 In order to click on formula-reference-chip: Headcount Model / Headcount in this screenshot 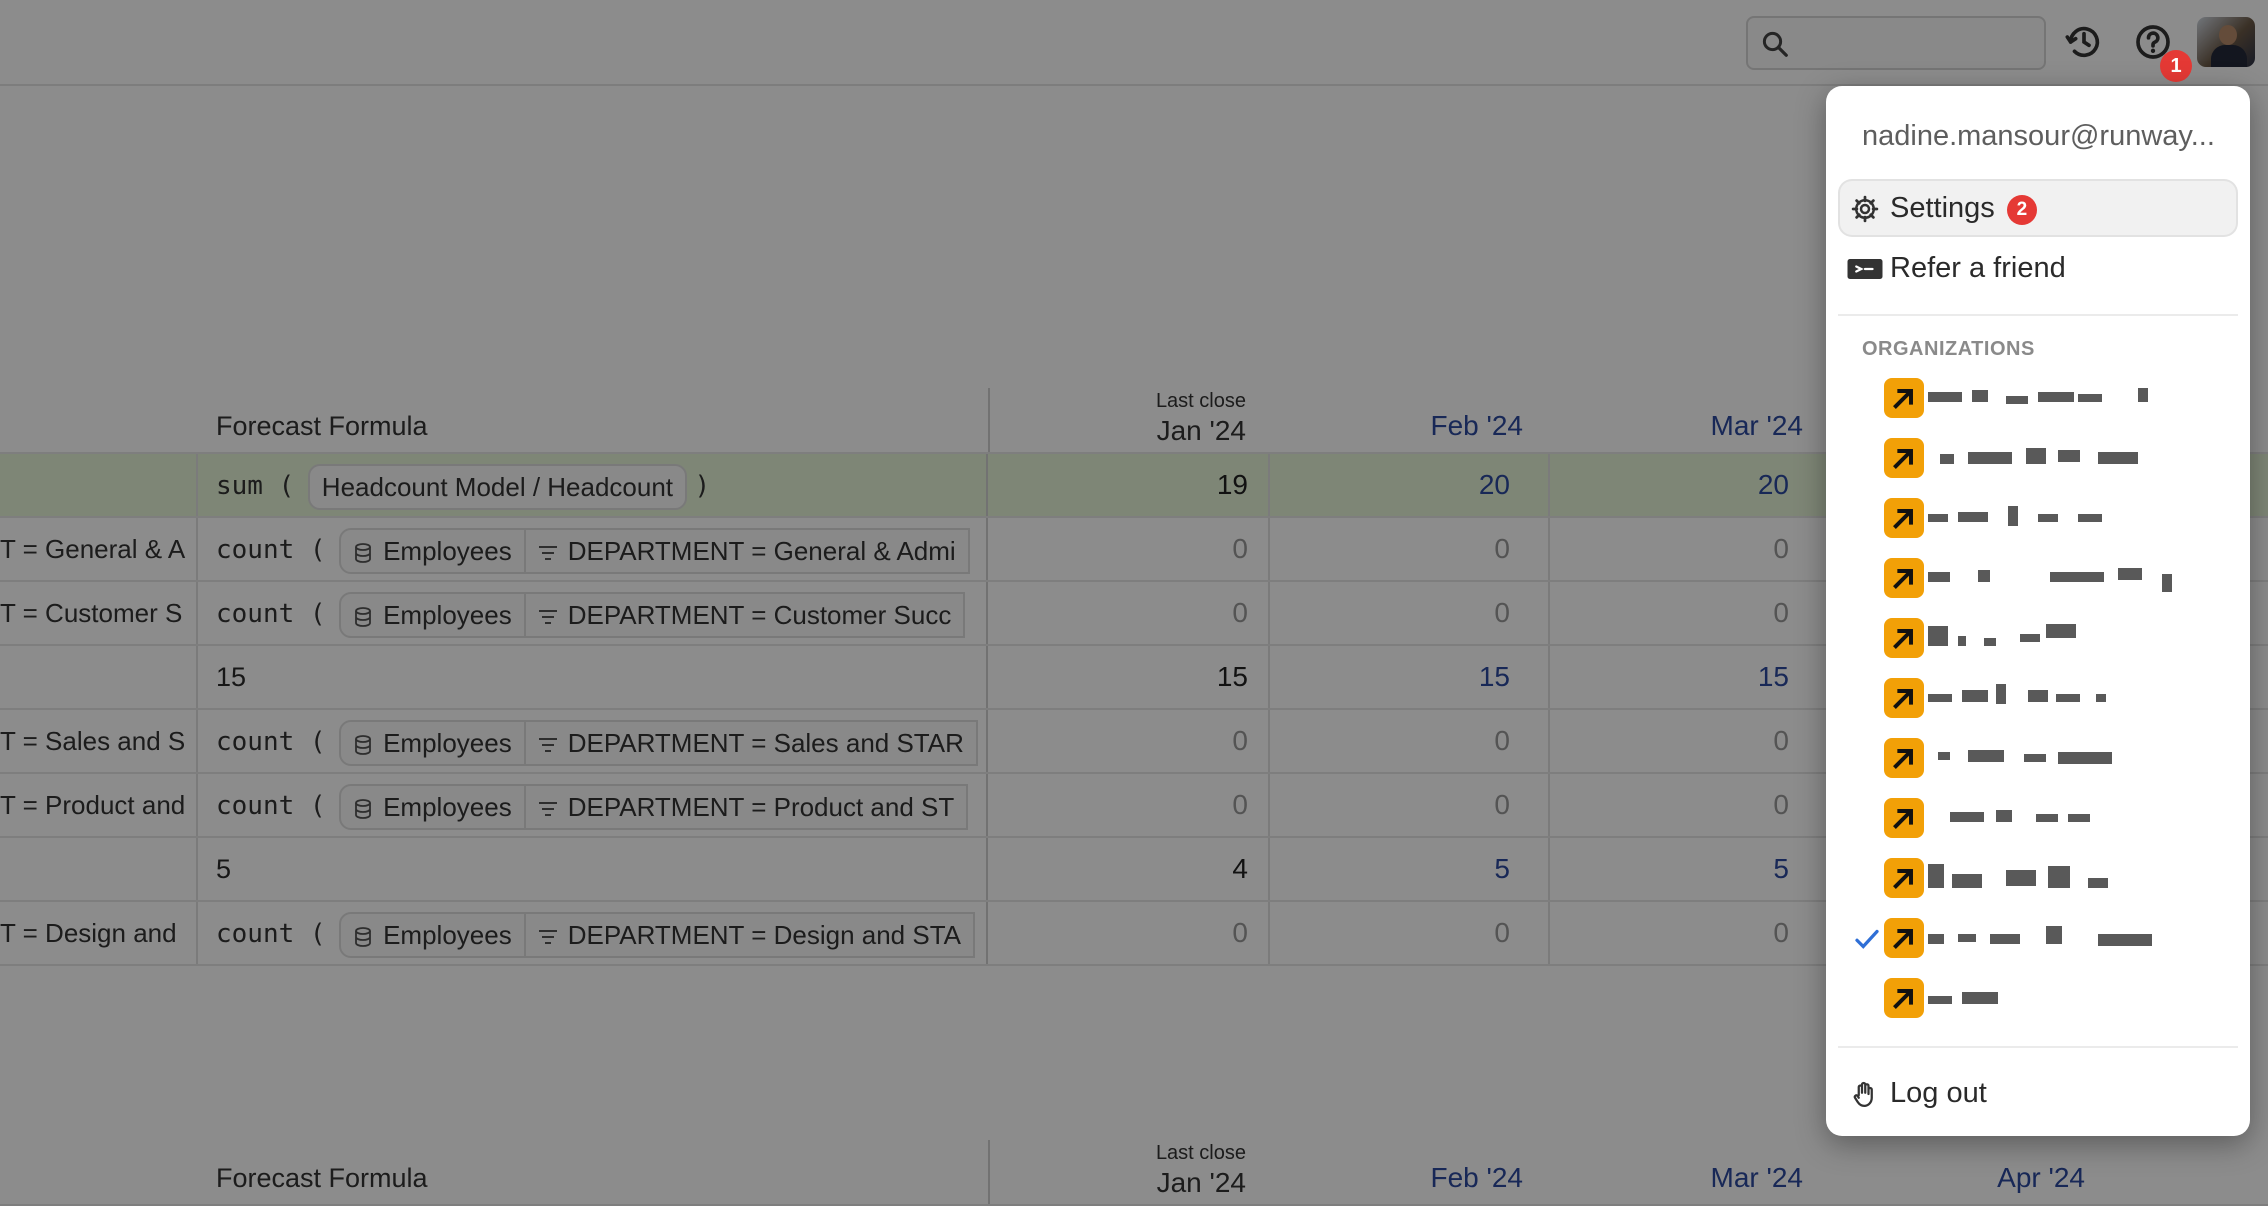, I will do `click(497, 486)`.